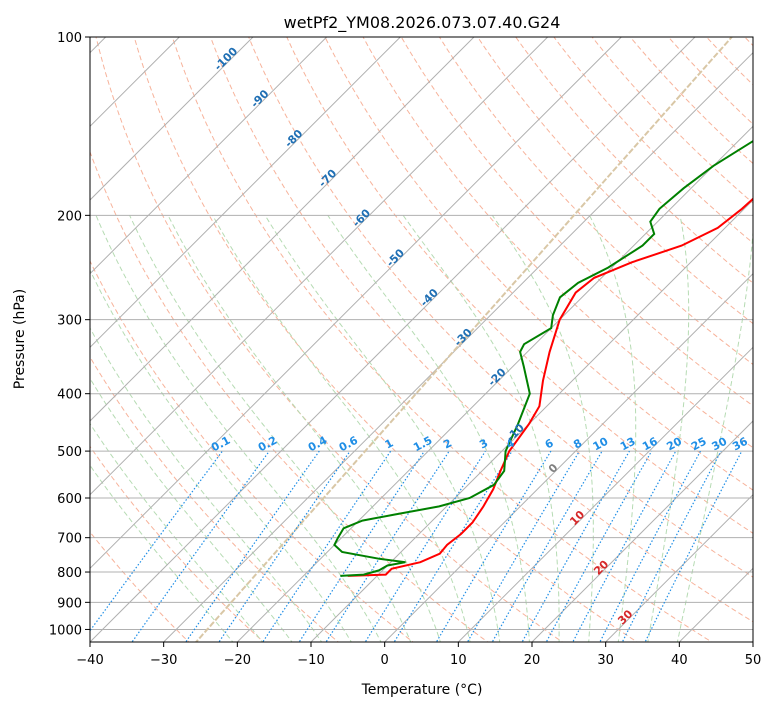  What do you see at coordinates (69, 321) in the screenshot?
I see `y-tick-label: 300` at bounding box center [69, 321].